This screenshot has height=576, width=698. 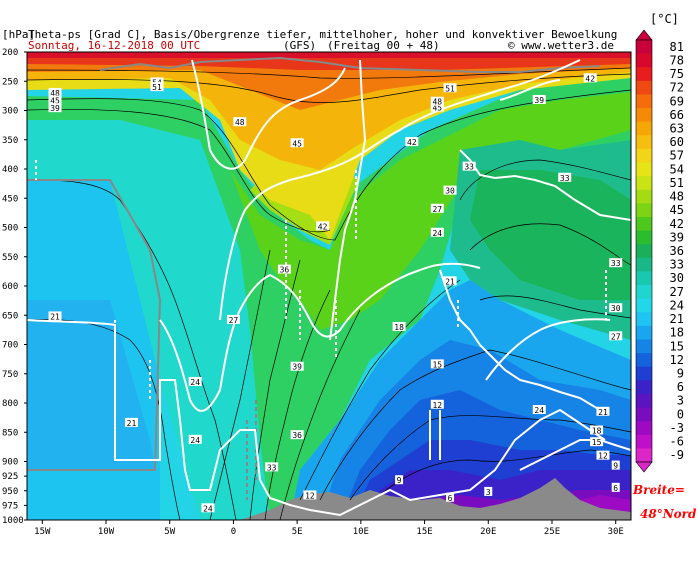 What do you see at coordinates (677, 237) in the screenshot?
I see `colorbar-label: 39` at bounding box center [677, 237].